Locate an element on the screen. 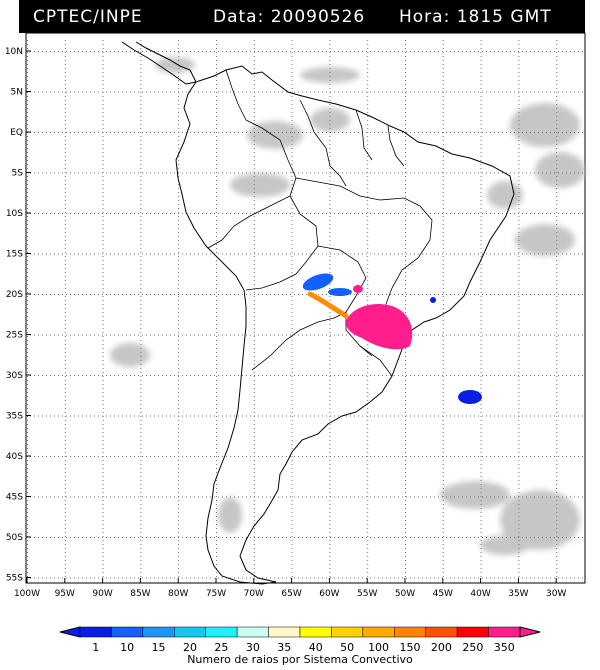 The image size is (600, 670). colorbar-label: 25 is located at coordinates (221, 647).